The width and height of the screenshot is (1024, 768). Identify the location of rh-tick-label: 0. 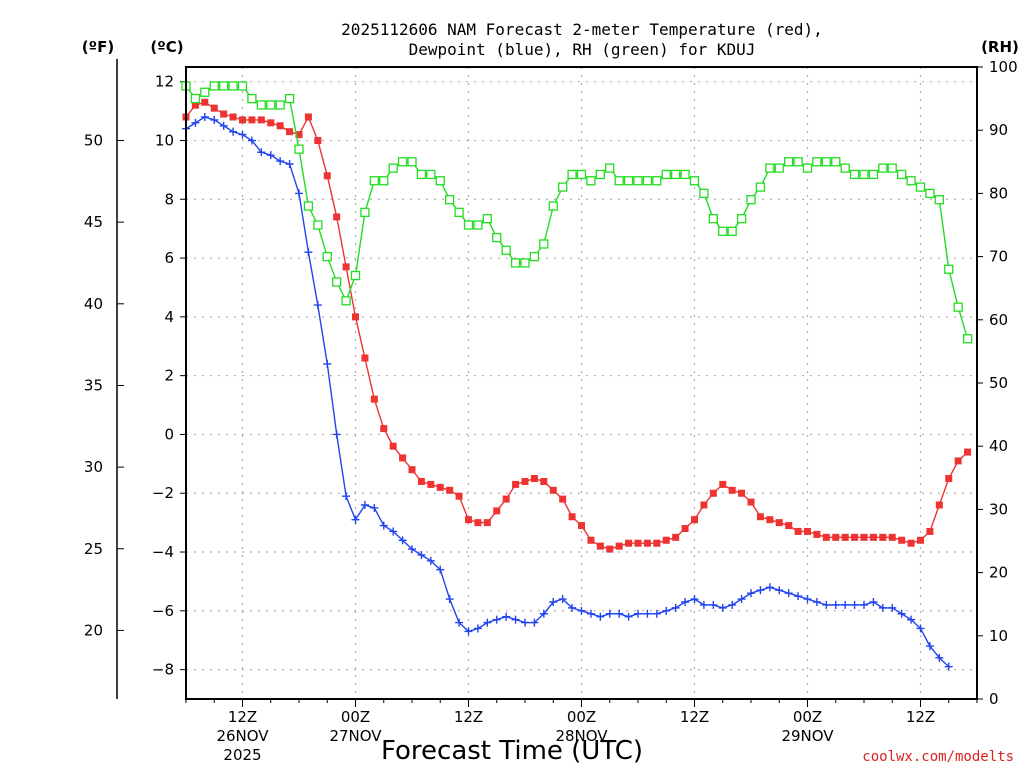
(994, 699).